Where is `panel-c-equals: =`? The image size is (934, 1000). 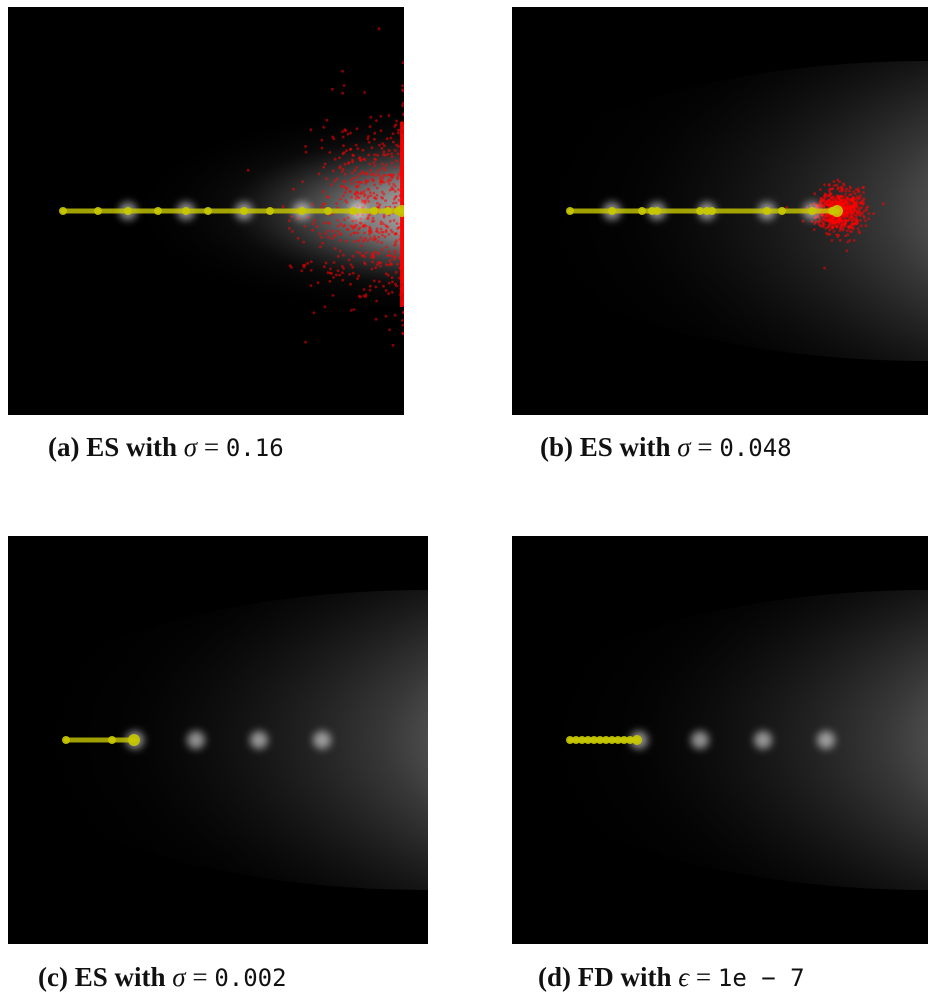 panel-c-equals: = is located at coordinates (200, 977).